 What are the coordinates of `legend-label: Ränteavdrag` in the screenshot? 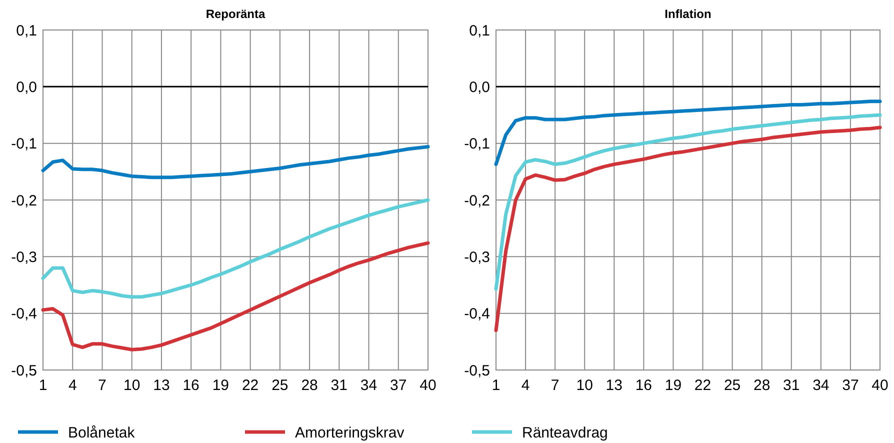 It's located at (565, 433).